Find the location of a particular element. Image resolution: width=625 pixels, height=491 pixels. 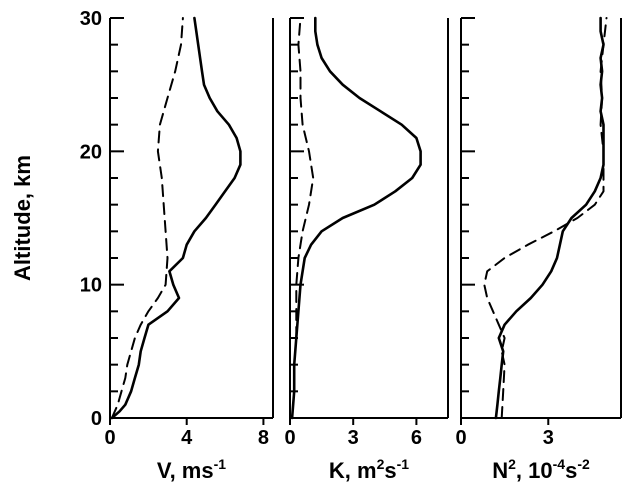

x-axis-label: K, m2s-1 is located at coordinates (369, 469).